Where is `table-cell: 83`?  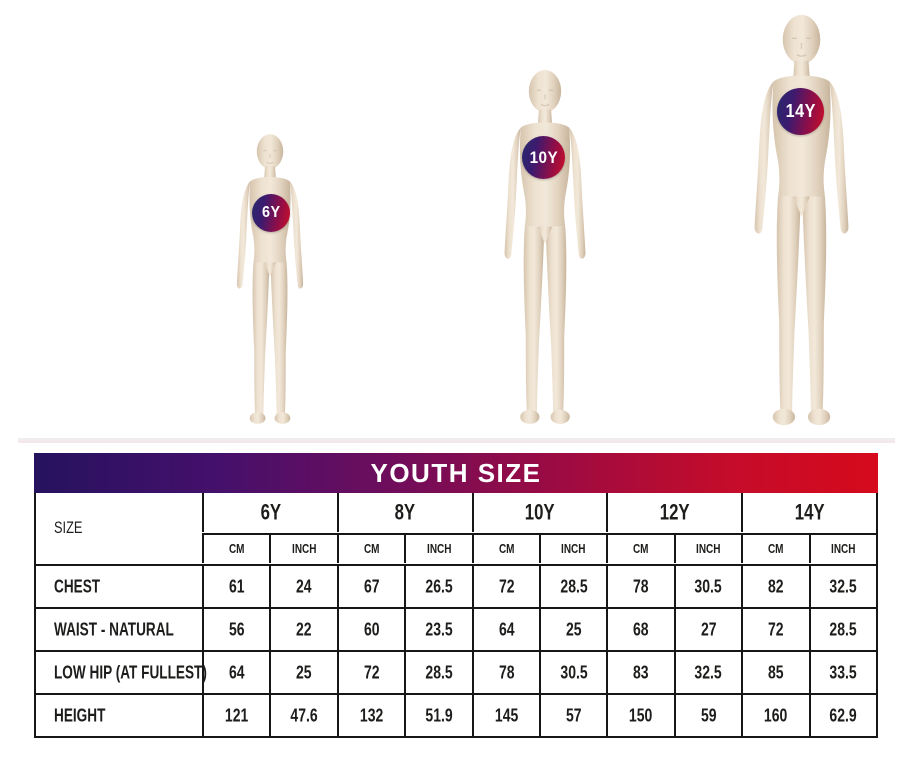
table-cell: 83 is located at coordinates (640, 671).